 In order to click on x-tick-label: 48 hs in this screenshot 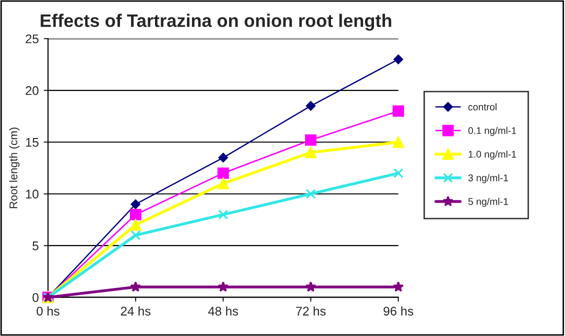, I will do `click(223, 311)`.